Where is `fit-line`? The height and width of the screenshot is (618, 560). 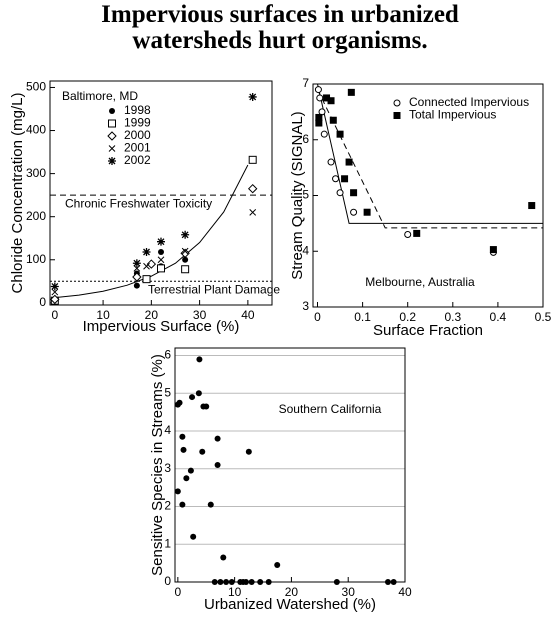
fit-line is located at coordinates (151, 231).